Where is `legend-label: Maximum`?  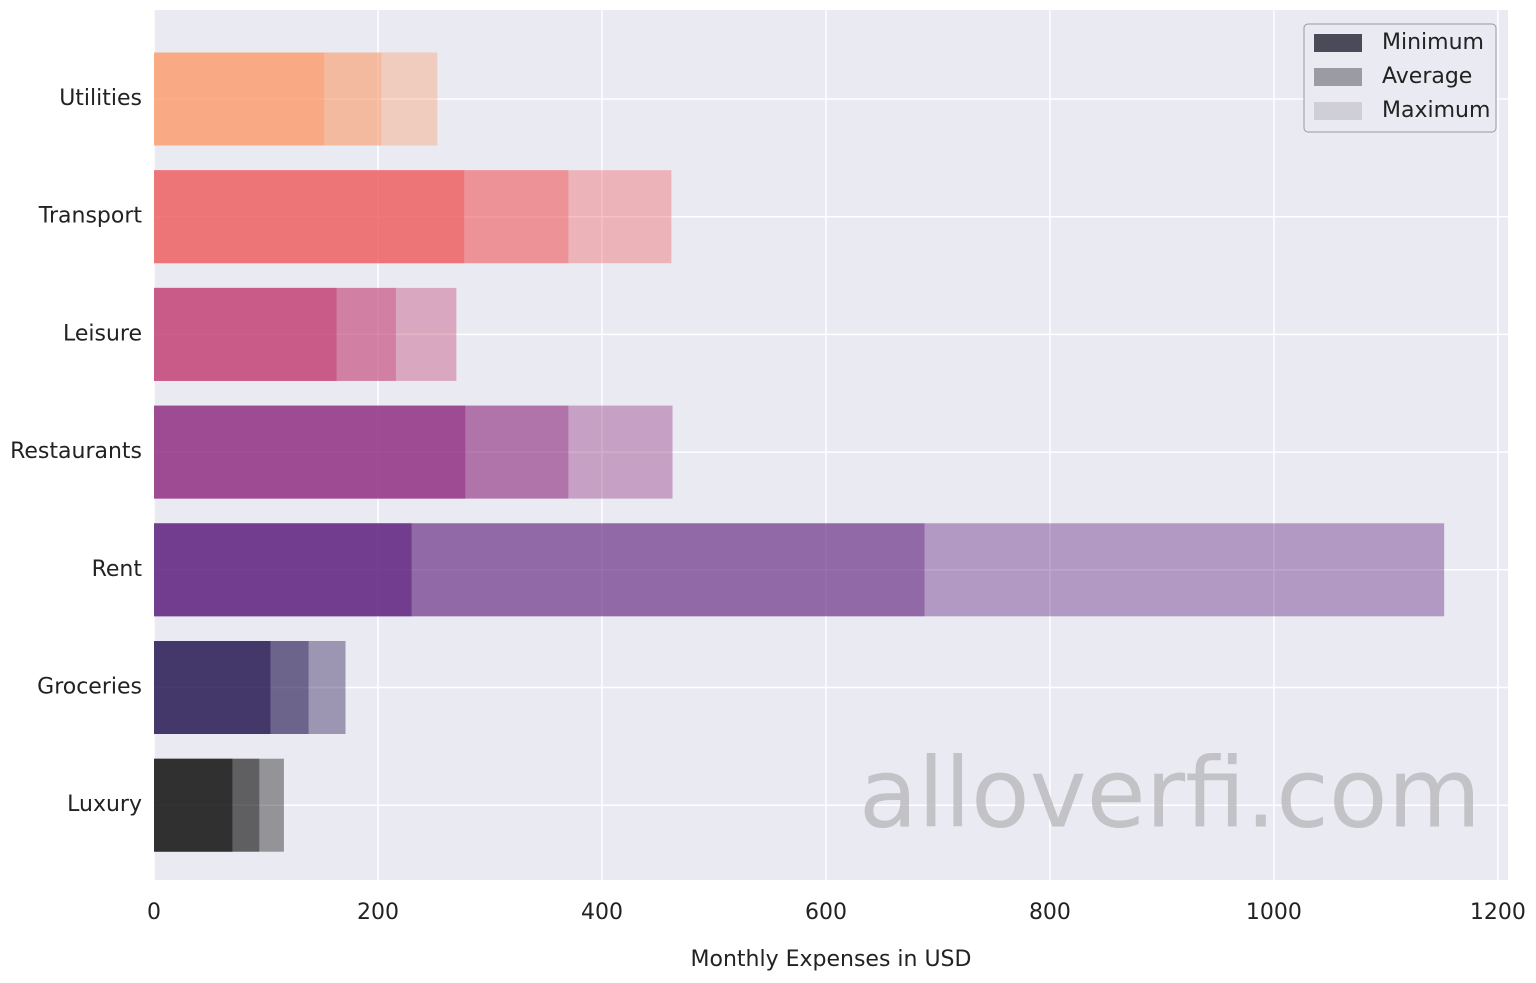
legend-label: Maximum is located at coordinates (1436, 110).